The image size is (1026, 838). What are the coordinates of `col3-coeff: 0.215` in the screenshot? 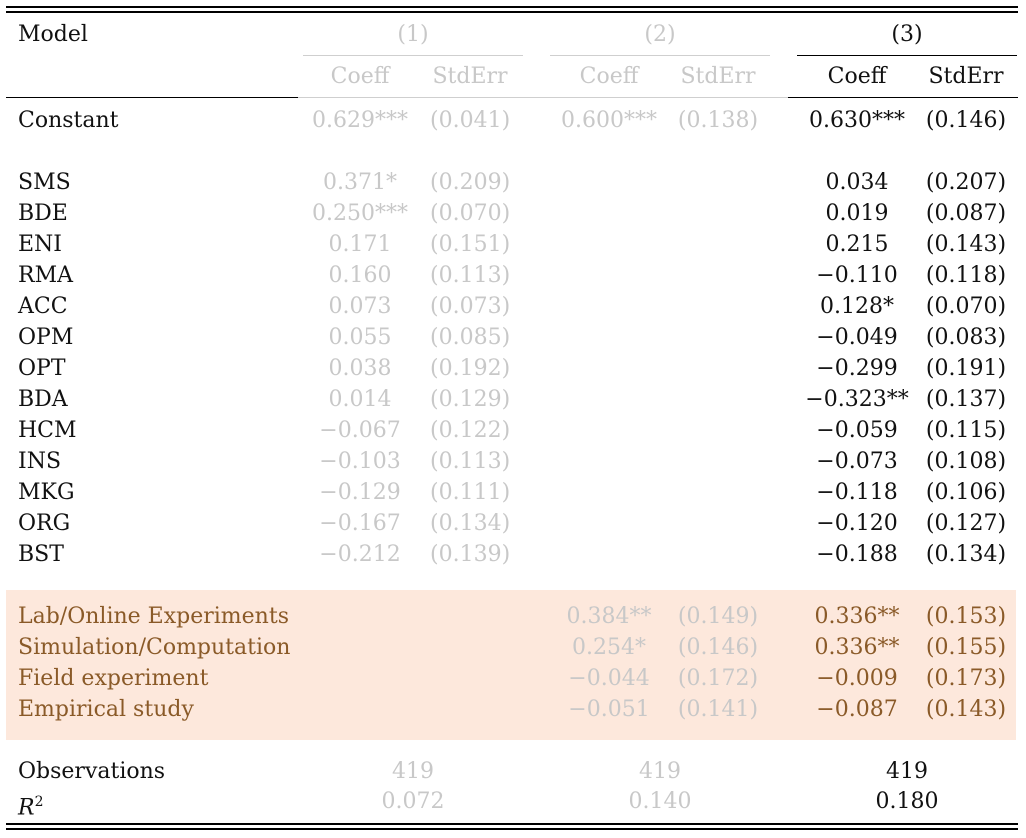 It's located at (857, 244).